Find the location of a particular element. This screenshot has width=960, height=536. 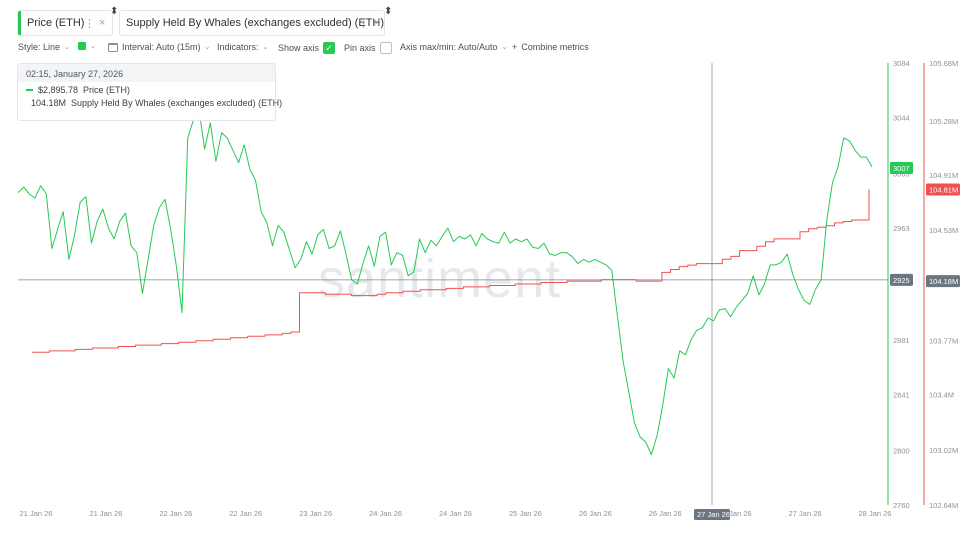

supply-axis-tick: 104.53M is located at coordinates (943, 230).